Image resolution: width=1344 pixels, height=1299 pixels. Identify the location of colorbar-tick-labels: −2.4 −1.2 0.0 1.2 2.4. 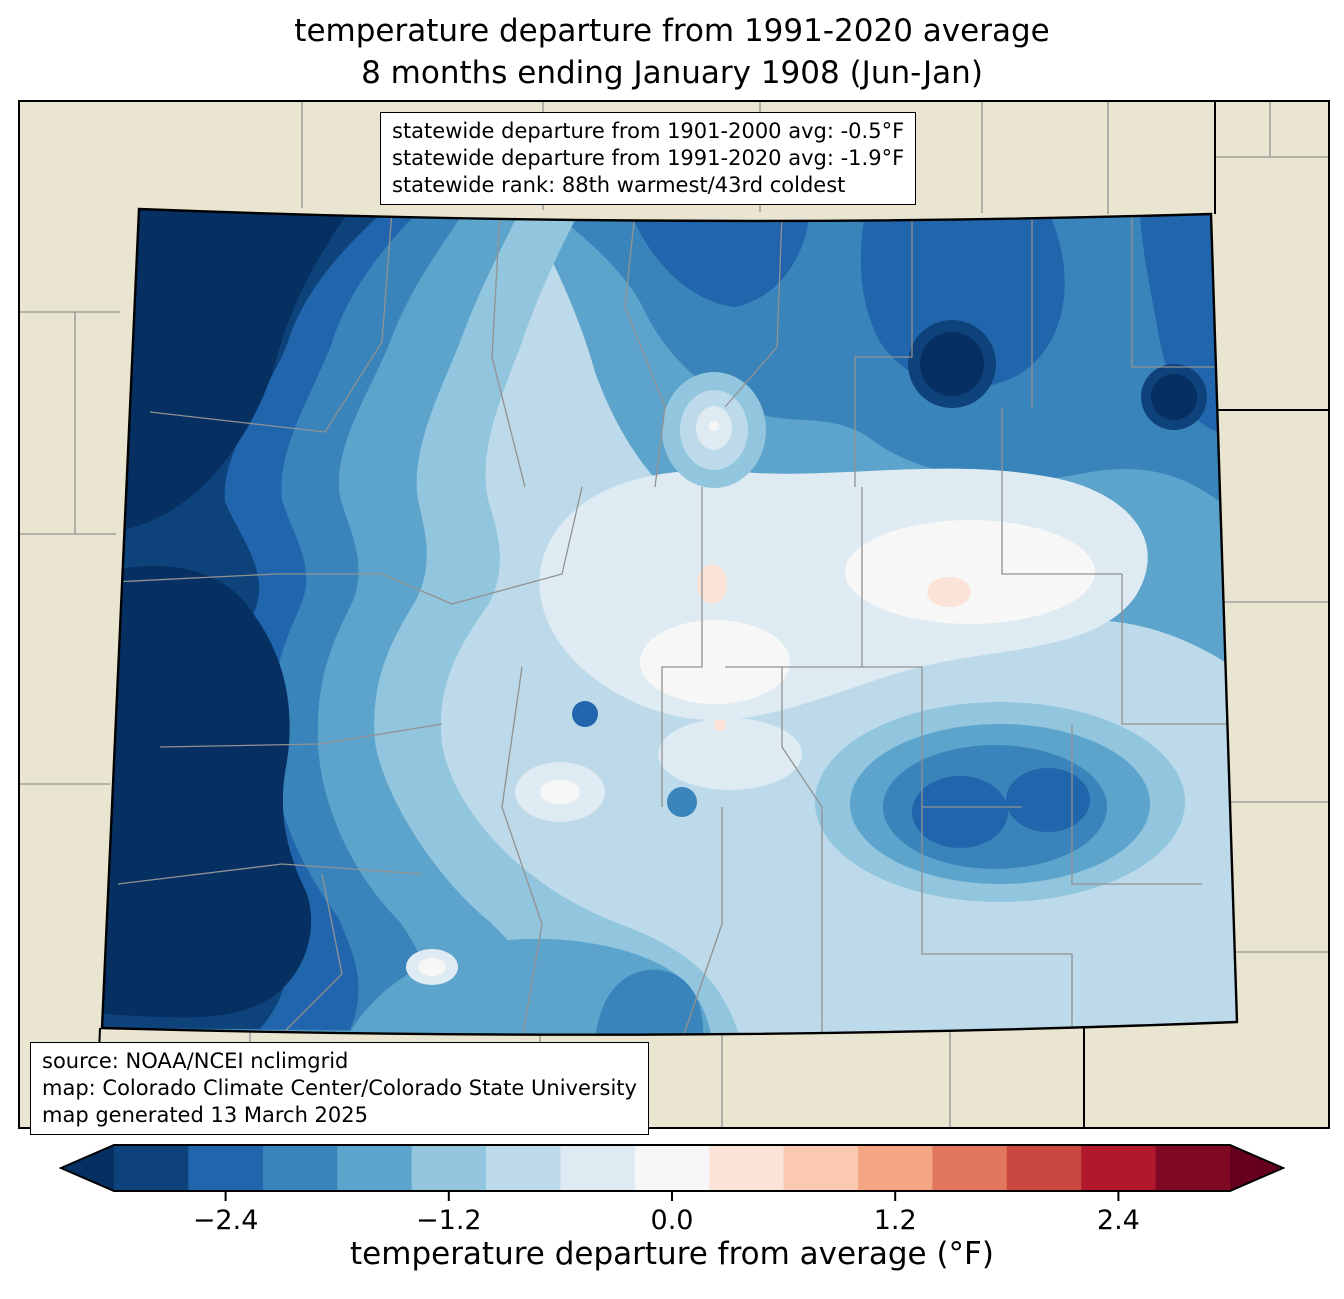
(666, 1220).